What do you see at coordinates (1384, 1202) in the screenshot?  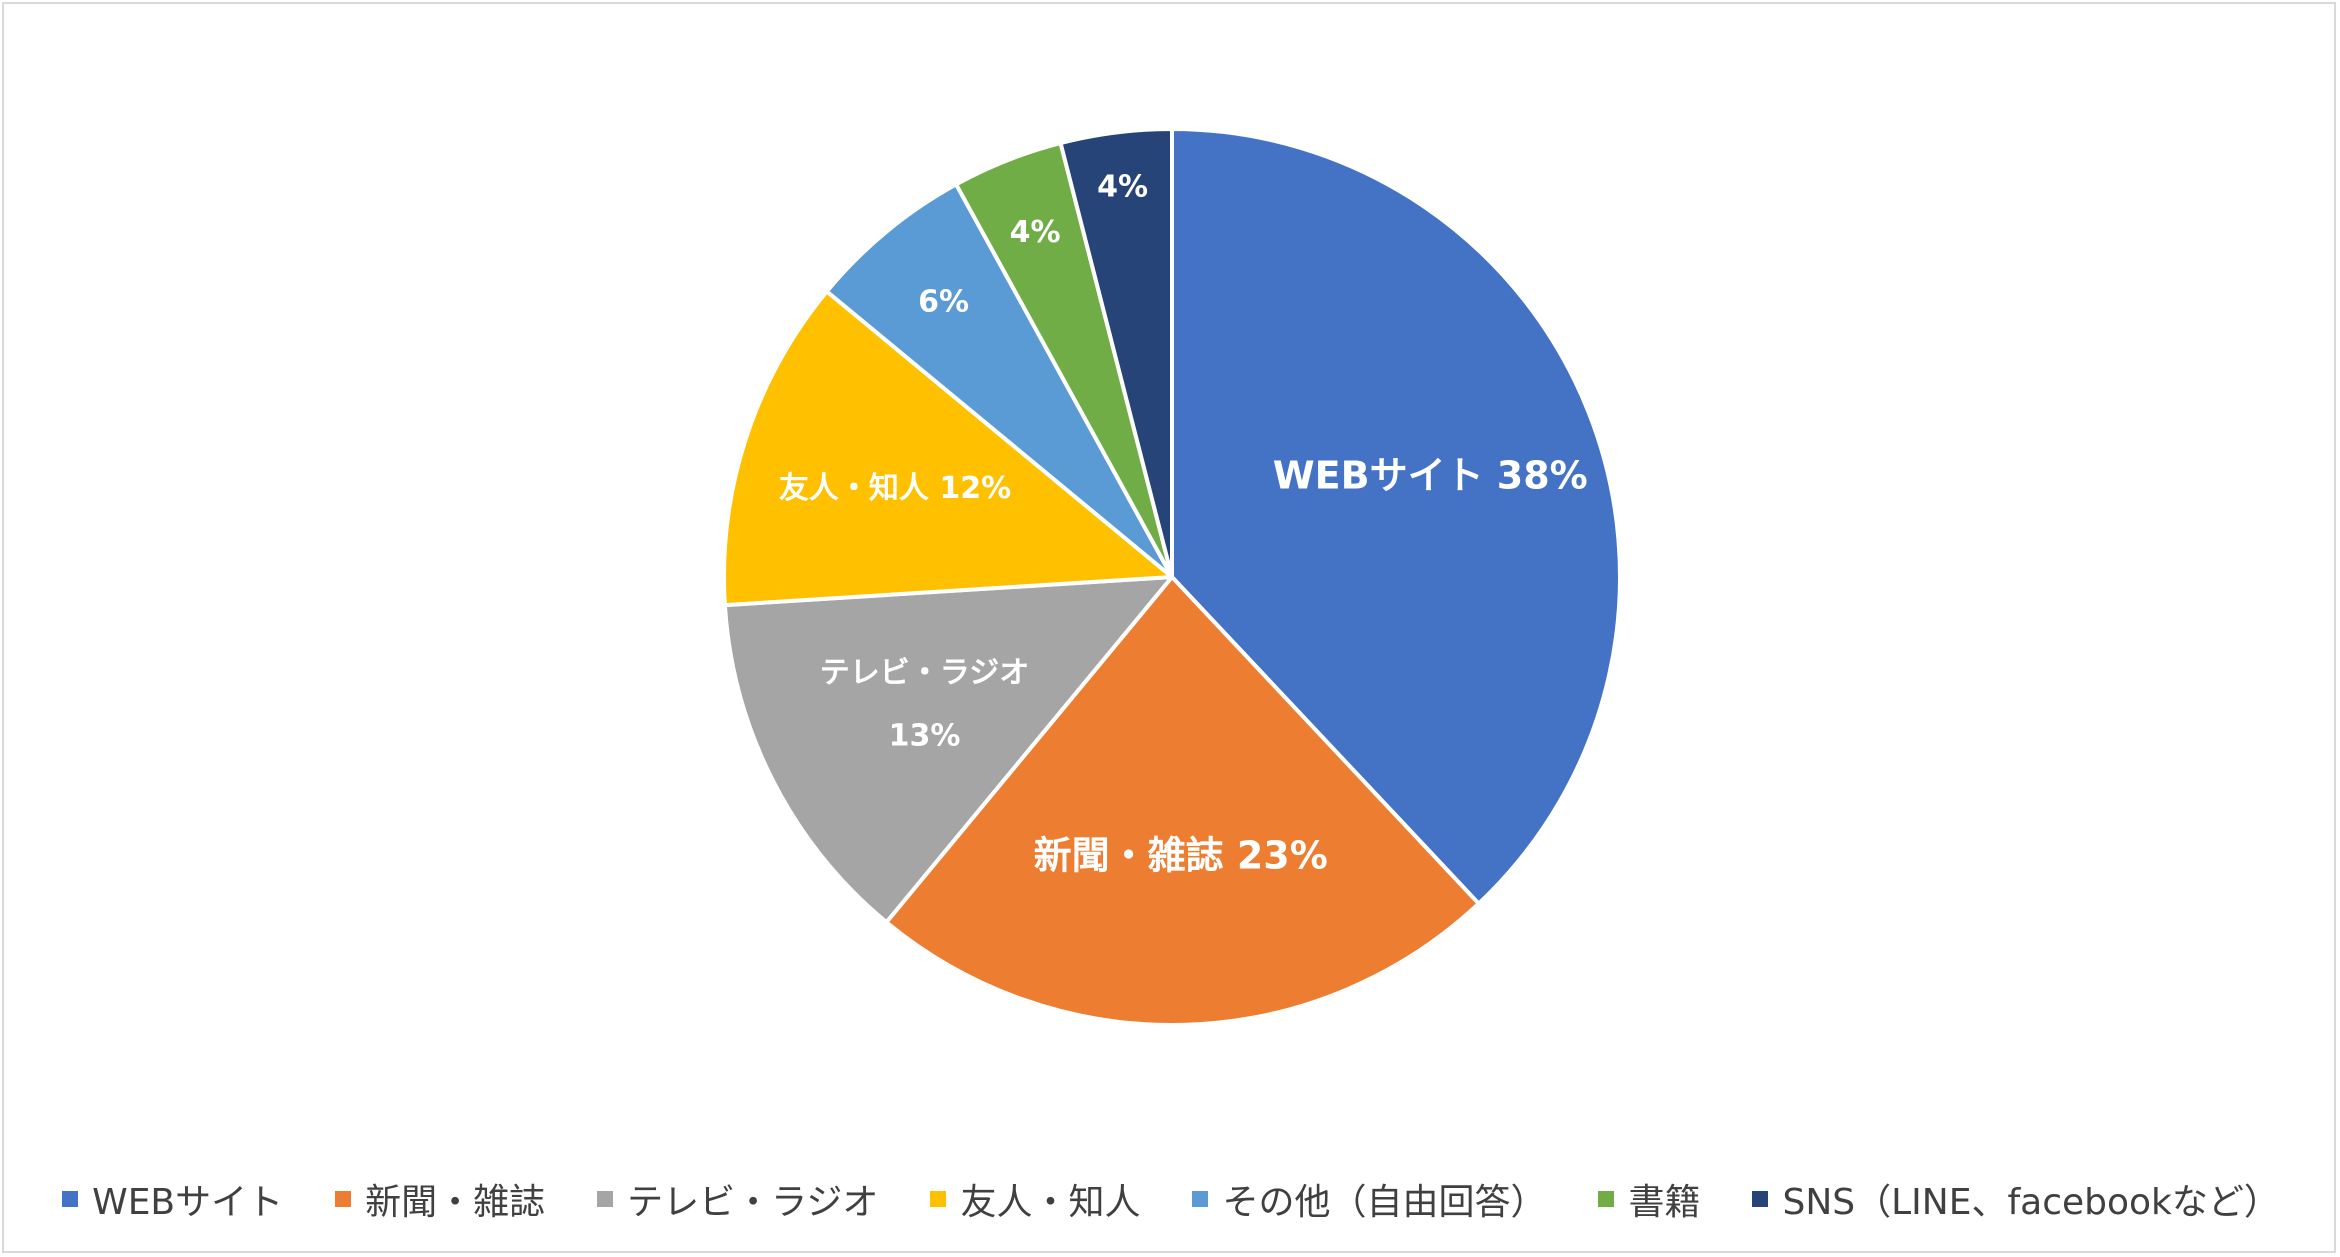 I see `legend-label: その他（自由回答）` at bounding box center [1384, 1202].